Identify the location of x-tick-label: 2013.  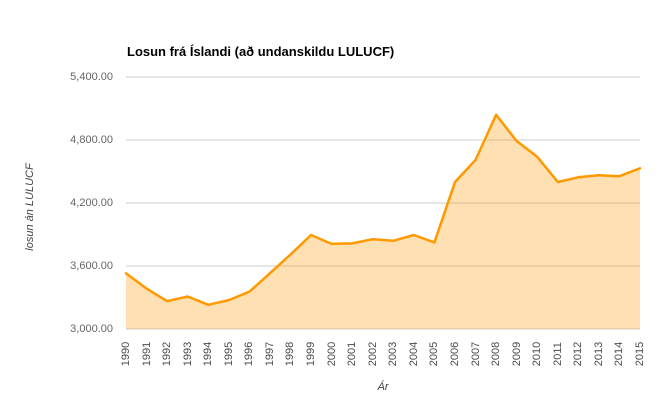
(598, 354).